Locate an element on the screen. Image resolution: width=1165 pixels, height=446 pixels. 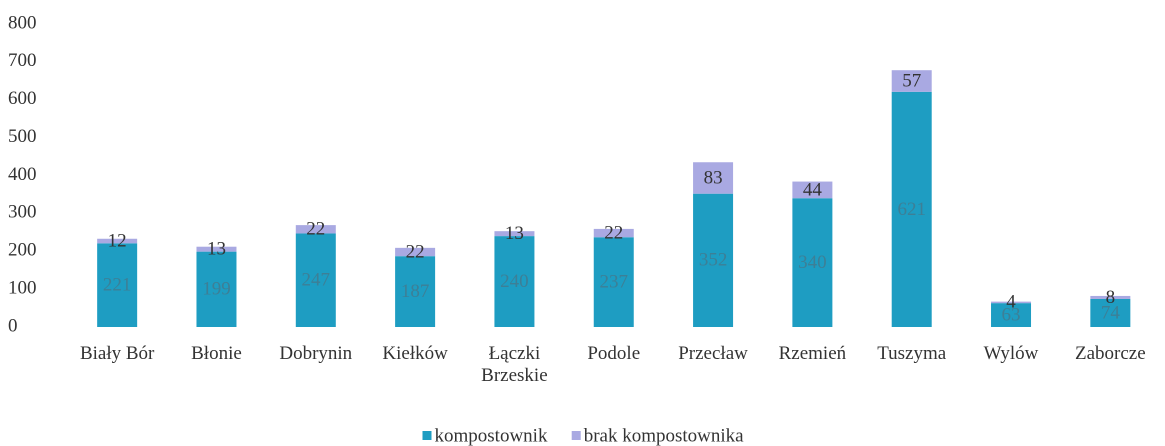
data-label: 237 is located at coordinates (614, 281).